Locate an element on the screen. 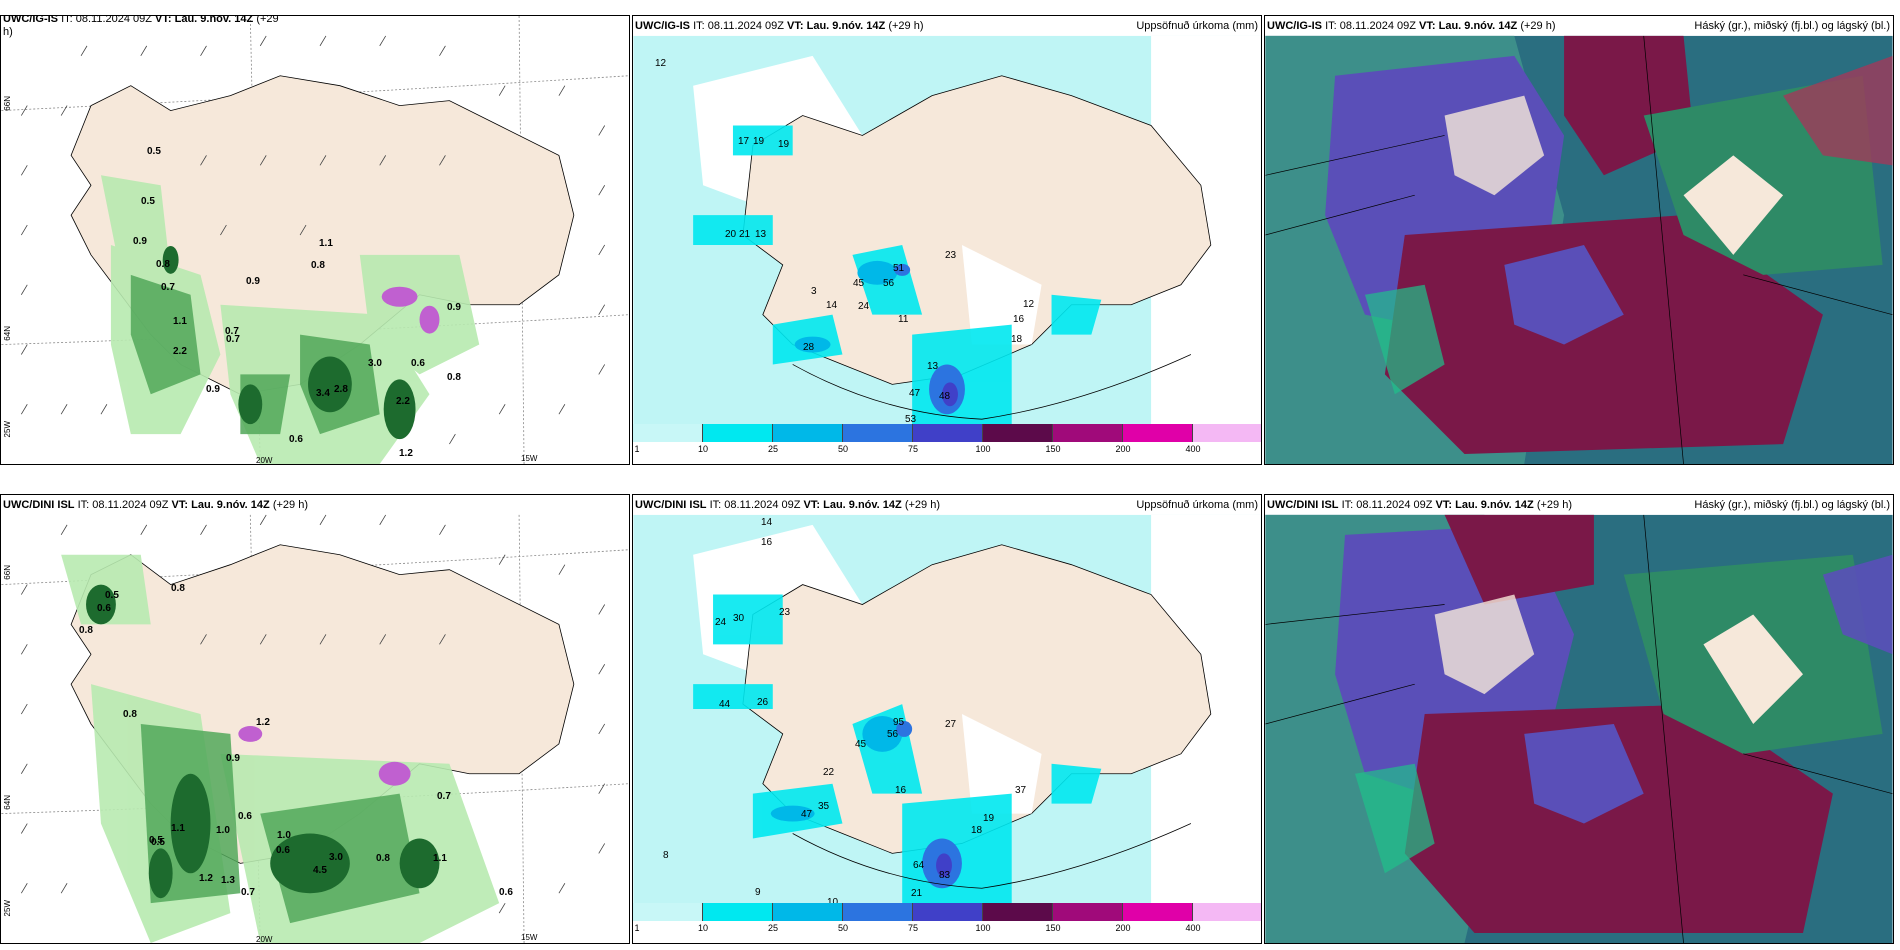 Image resolution: width=1900 pixels, height=950 pixels. precip-value: 48 is located at coordinates (945, 396).